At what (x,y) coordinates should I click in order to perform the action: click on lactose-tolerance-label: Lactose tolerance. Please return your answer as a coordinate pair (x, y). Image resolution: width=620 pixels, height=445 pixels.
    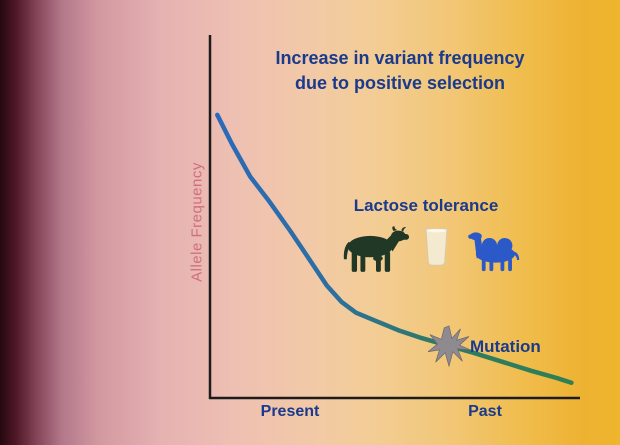
    Looking at the image, I should click on (426, 205).